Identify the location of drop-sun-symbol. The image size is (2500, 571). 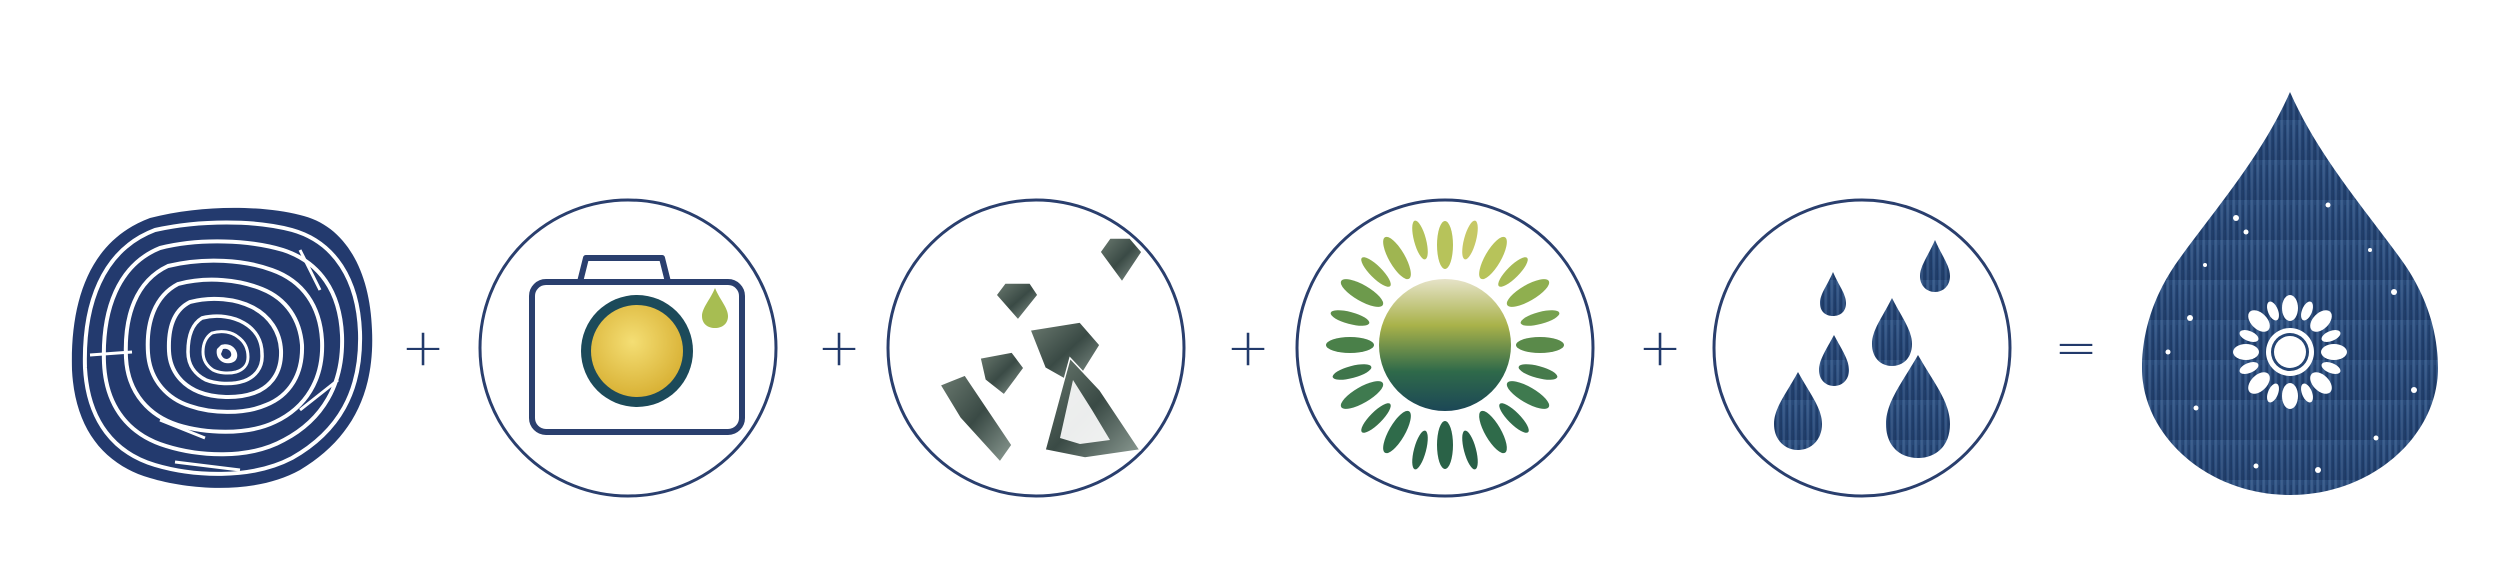
(2290, 352).